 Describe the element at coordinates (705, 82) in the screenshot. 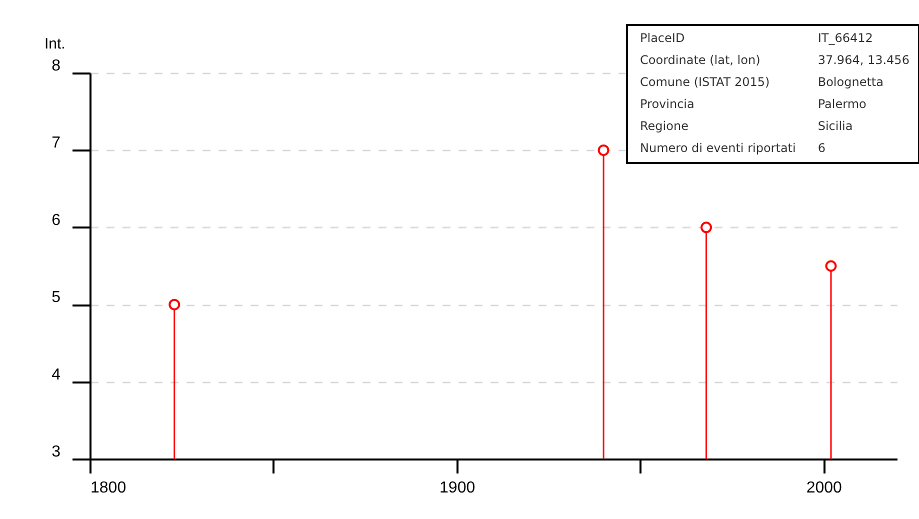

I see `annotation: Comune (ISTAT 2015)` at that location.